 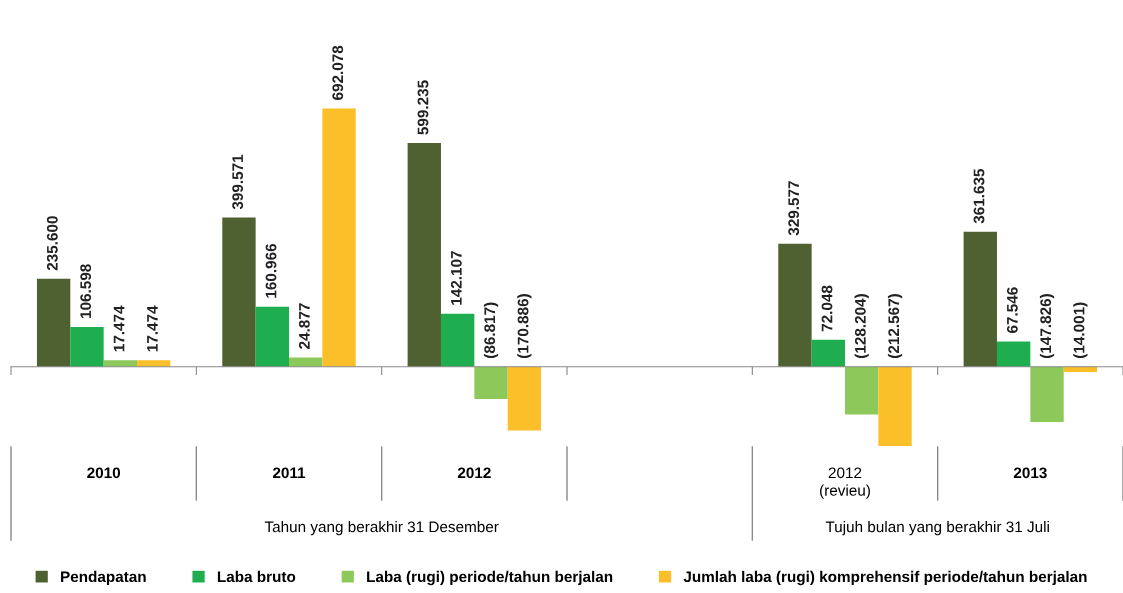 What do you see at coordinates (52, 243) in the screenshot?
I see `data-label: 235.600` at bounding box center [52, 243].